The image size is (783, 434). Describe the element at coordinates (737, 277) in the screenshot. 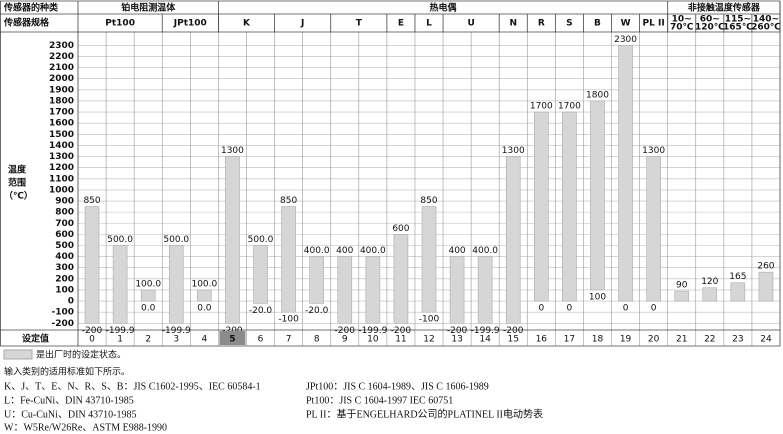

I see `high-label: 165` at that location.